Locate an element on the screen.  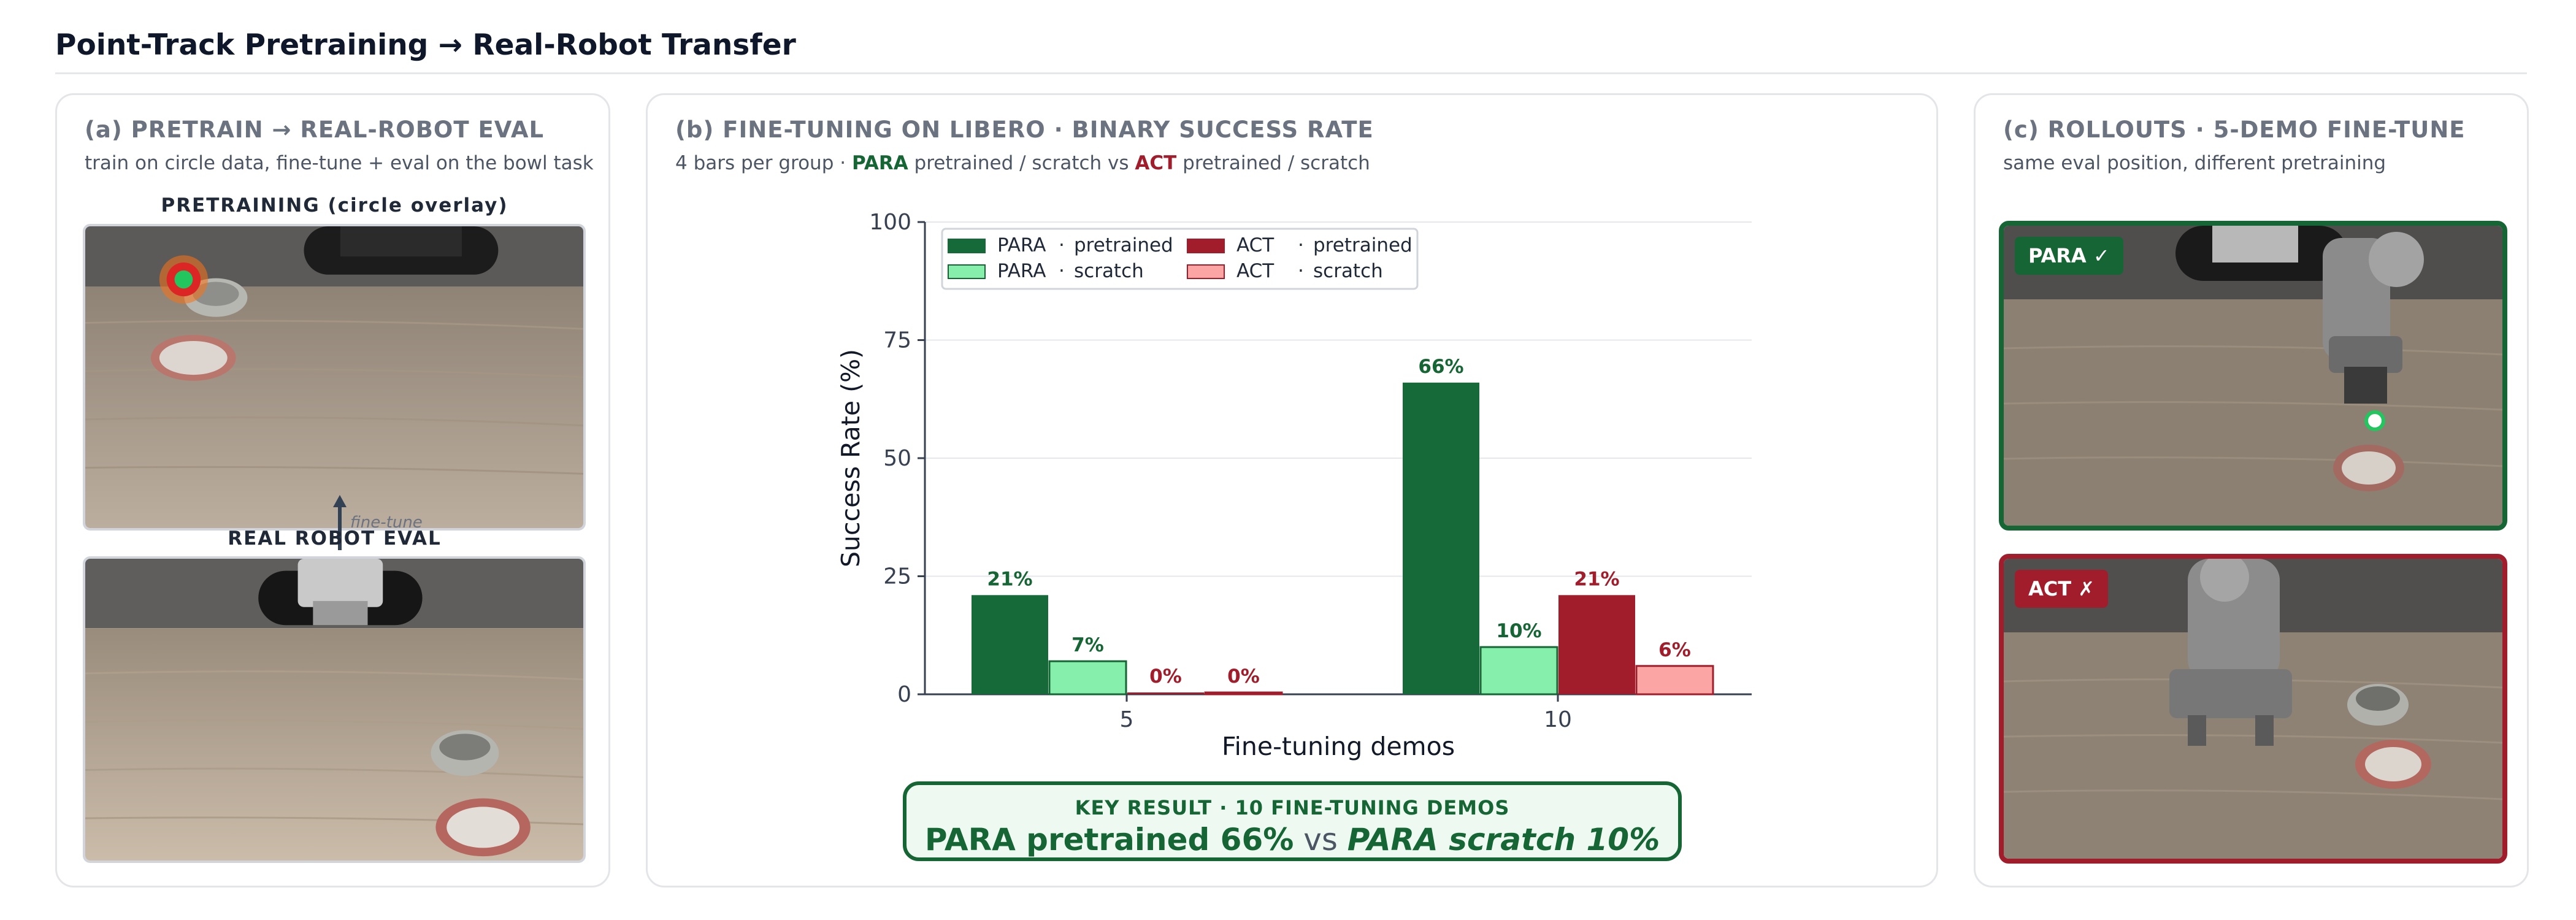
pretraining-image is located at coordinates (334, 377).